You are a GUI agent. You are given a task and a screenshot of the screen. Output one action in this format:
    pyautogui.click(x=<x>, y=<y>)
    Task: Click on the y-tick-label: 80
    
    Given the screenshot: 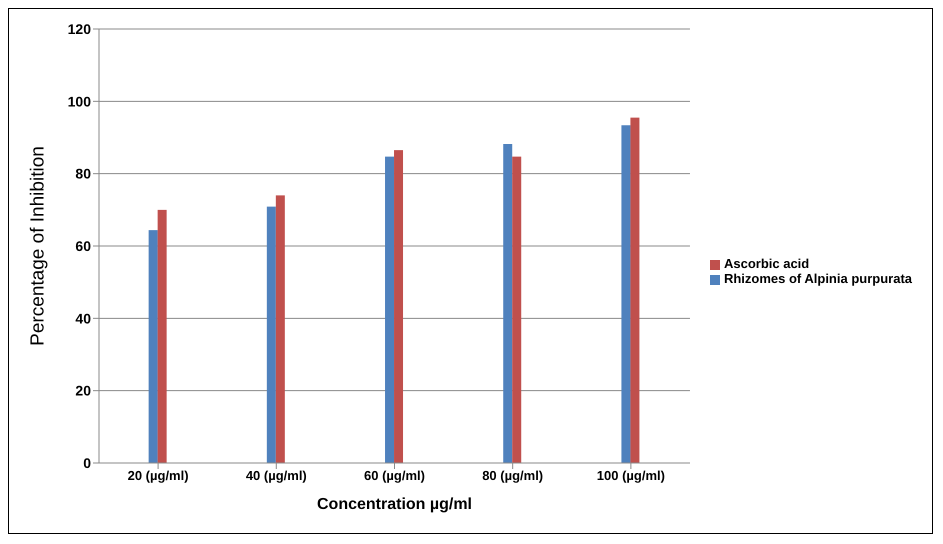 What is the action you would take?
    pyautogui.click(x=83, y=174)
    